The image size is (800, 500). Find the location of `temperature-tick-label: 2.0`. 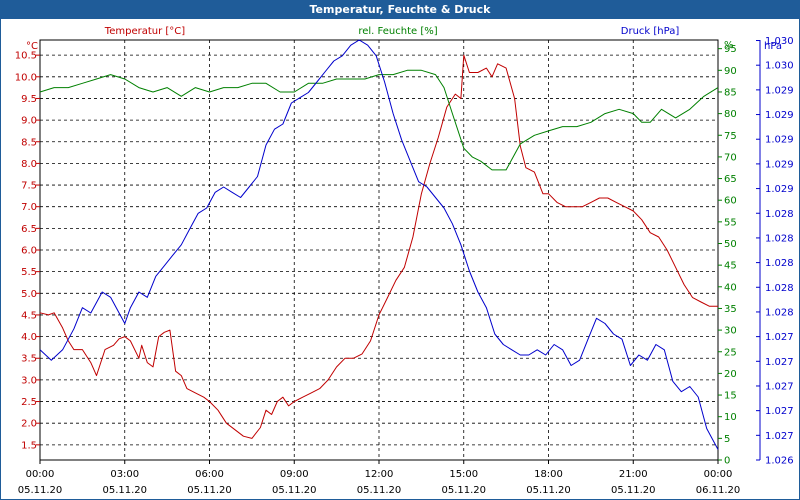

temperature-tick-label: 2.0 is located at coordinates (29, 424).